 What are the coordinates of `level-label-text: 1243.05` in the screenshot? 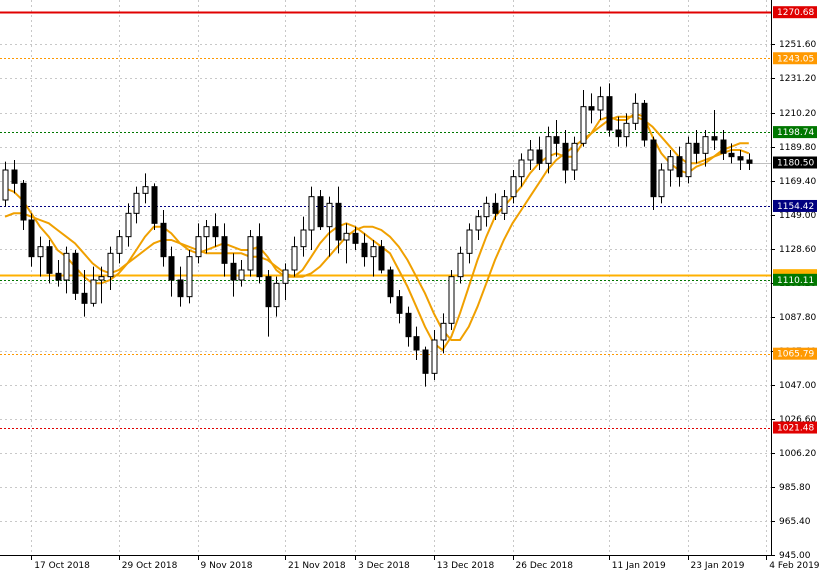 It's located at (795, 59).